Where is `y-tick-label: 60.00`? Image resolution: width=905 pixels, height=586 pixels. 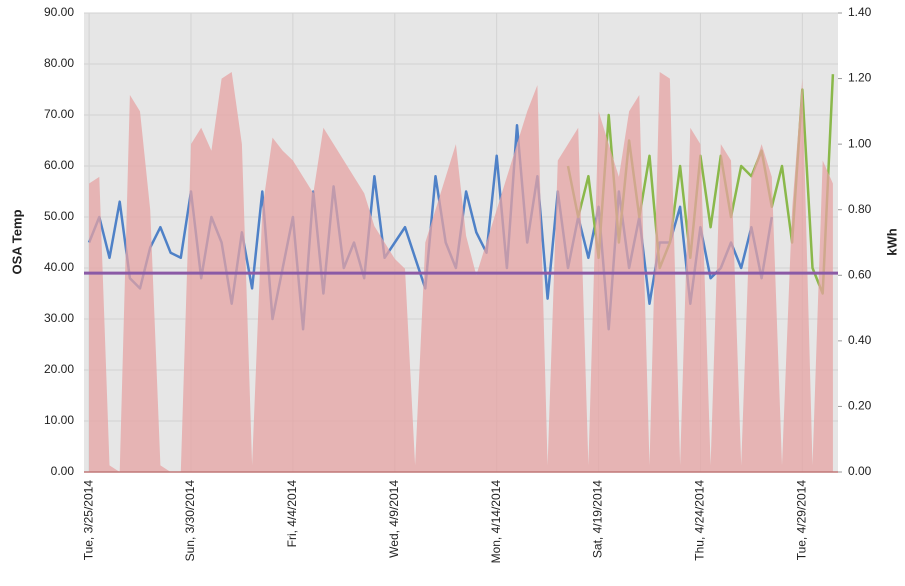 y-tick-label: 60.00 is located at coordinates (59, 165).